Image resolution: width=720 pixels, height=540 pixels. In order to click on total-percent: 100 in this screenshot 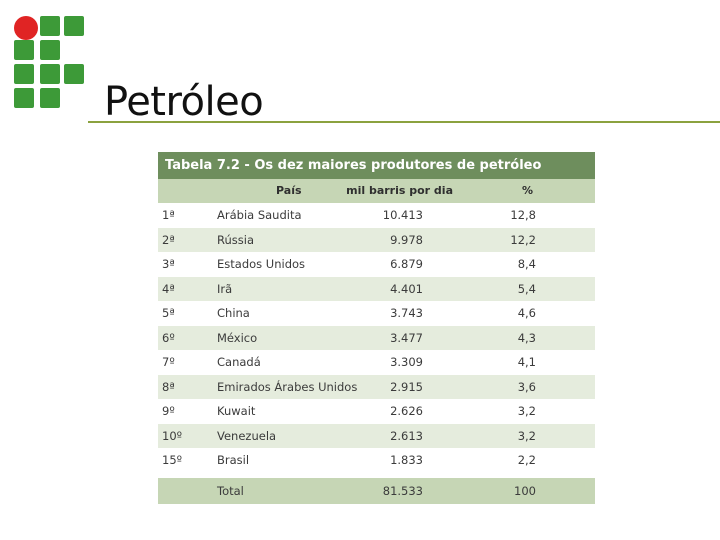, I will do `click(525, 490)`.